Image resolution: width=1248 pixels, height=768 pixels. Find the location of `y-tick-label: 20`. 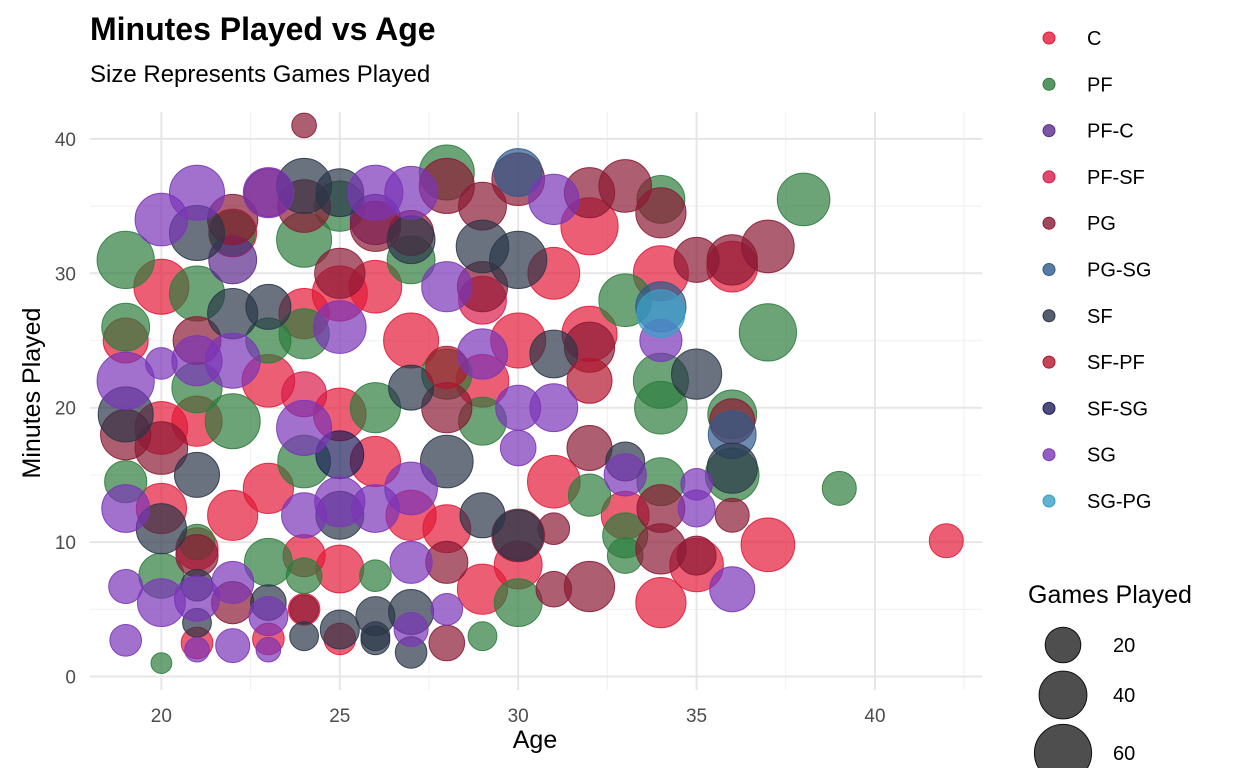

y-tick-label: 20 is located at coordinates (65, 409).